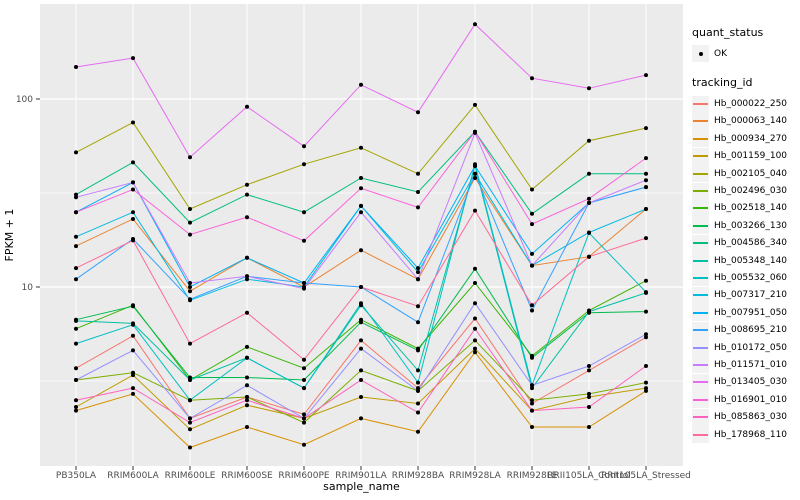  Describe the element at coordinates (745, 365) in the screenshot. I see `legend-item-Hb_011571_010: Hb_011571_010` at that location.